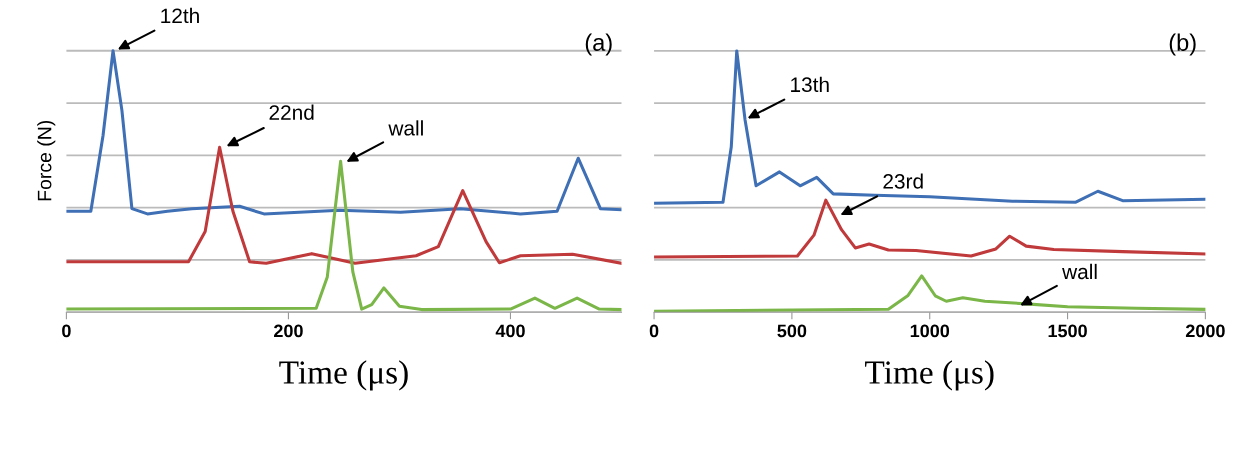  What do you see at coordinates (810, 84) in the screenshot?
I see `annotation: 13th` at bounding box center [810, 84].